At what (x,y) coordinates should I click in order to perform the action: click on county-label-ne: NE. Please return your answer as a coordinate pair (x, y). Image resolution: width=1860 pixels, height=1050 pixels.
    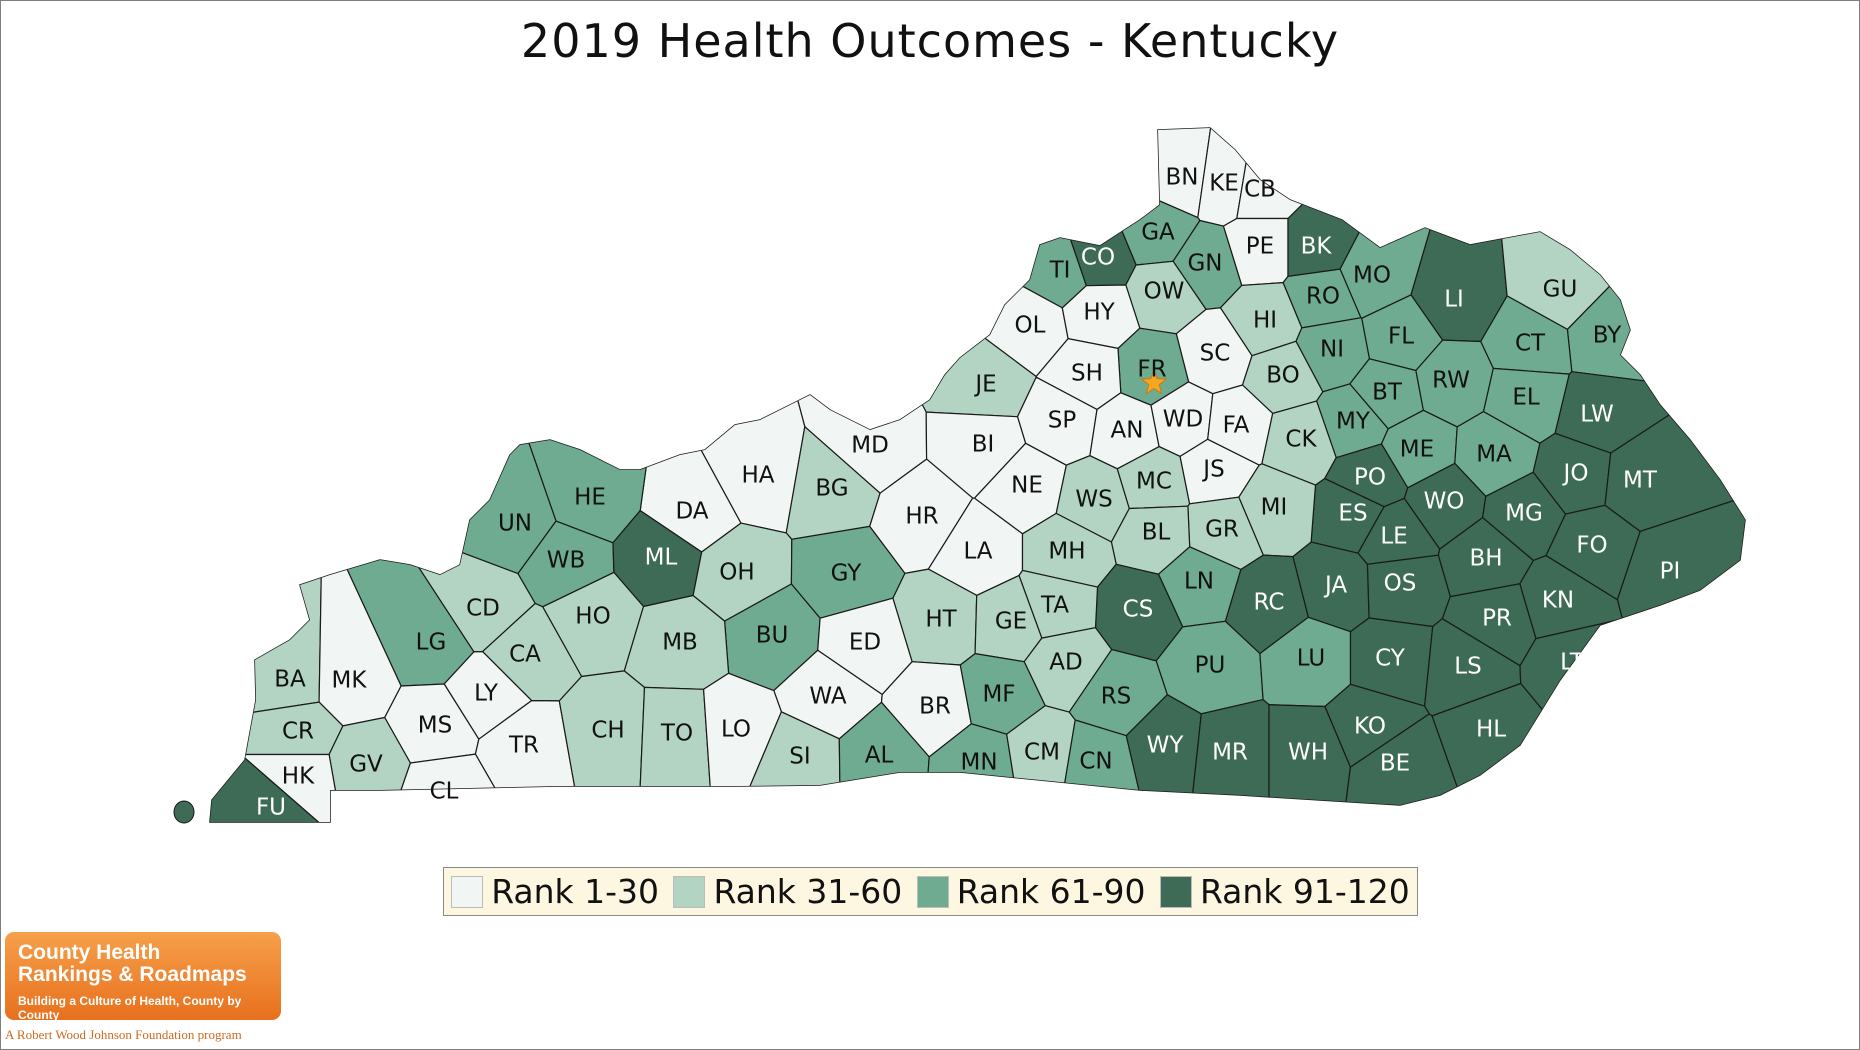
    Looking at the image, I should click on (1027, 486).